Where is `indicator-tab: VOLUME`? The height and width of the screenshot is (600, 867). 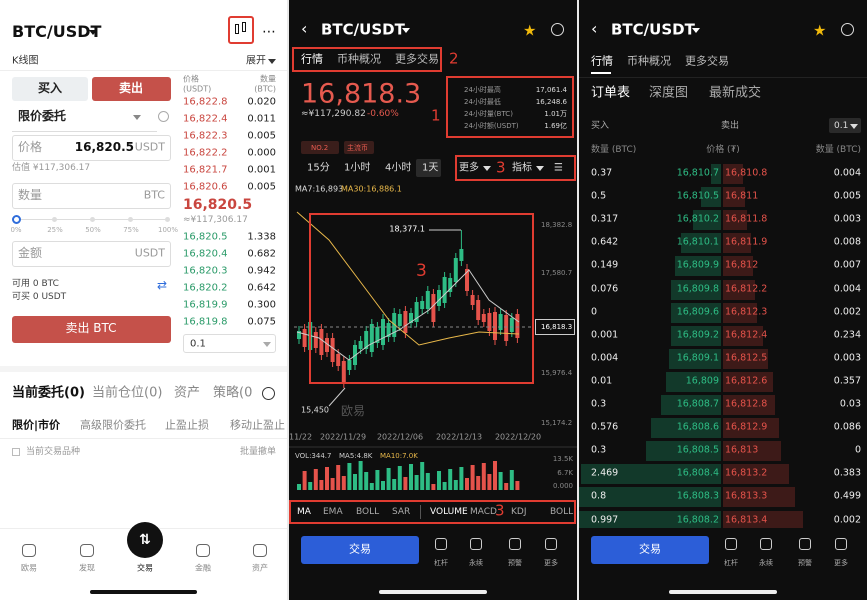 indicator-tab: VOLUME is located at coordinates (449, 511).